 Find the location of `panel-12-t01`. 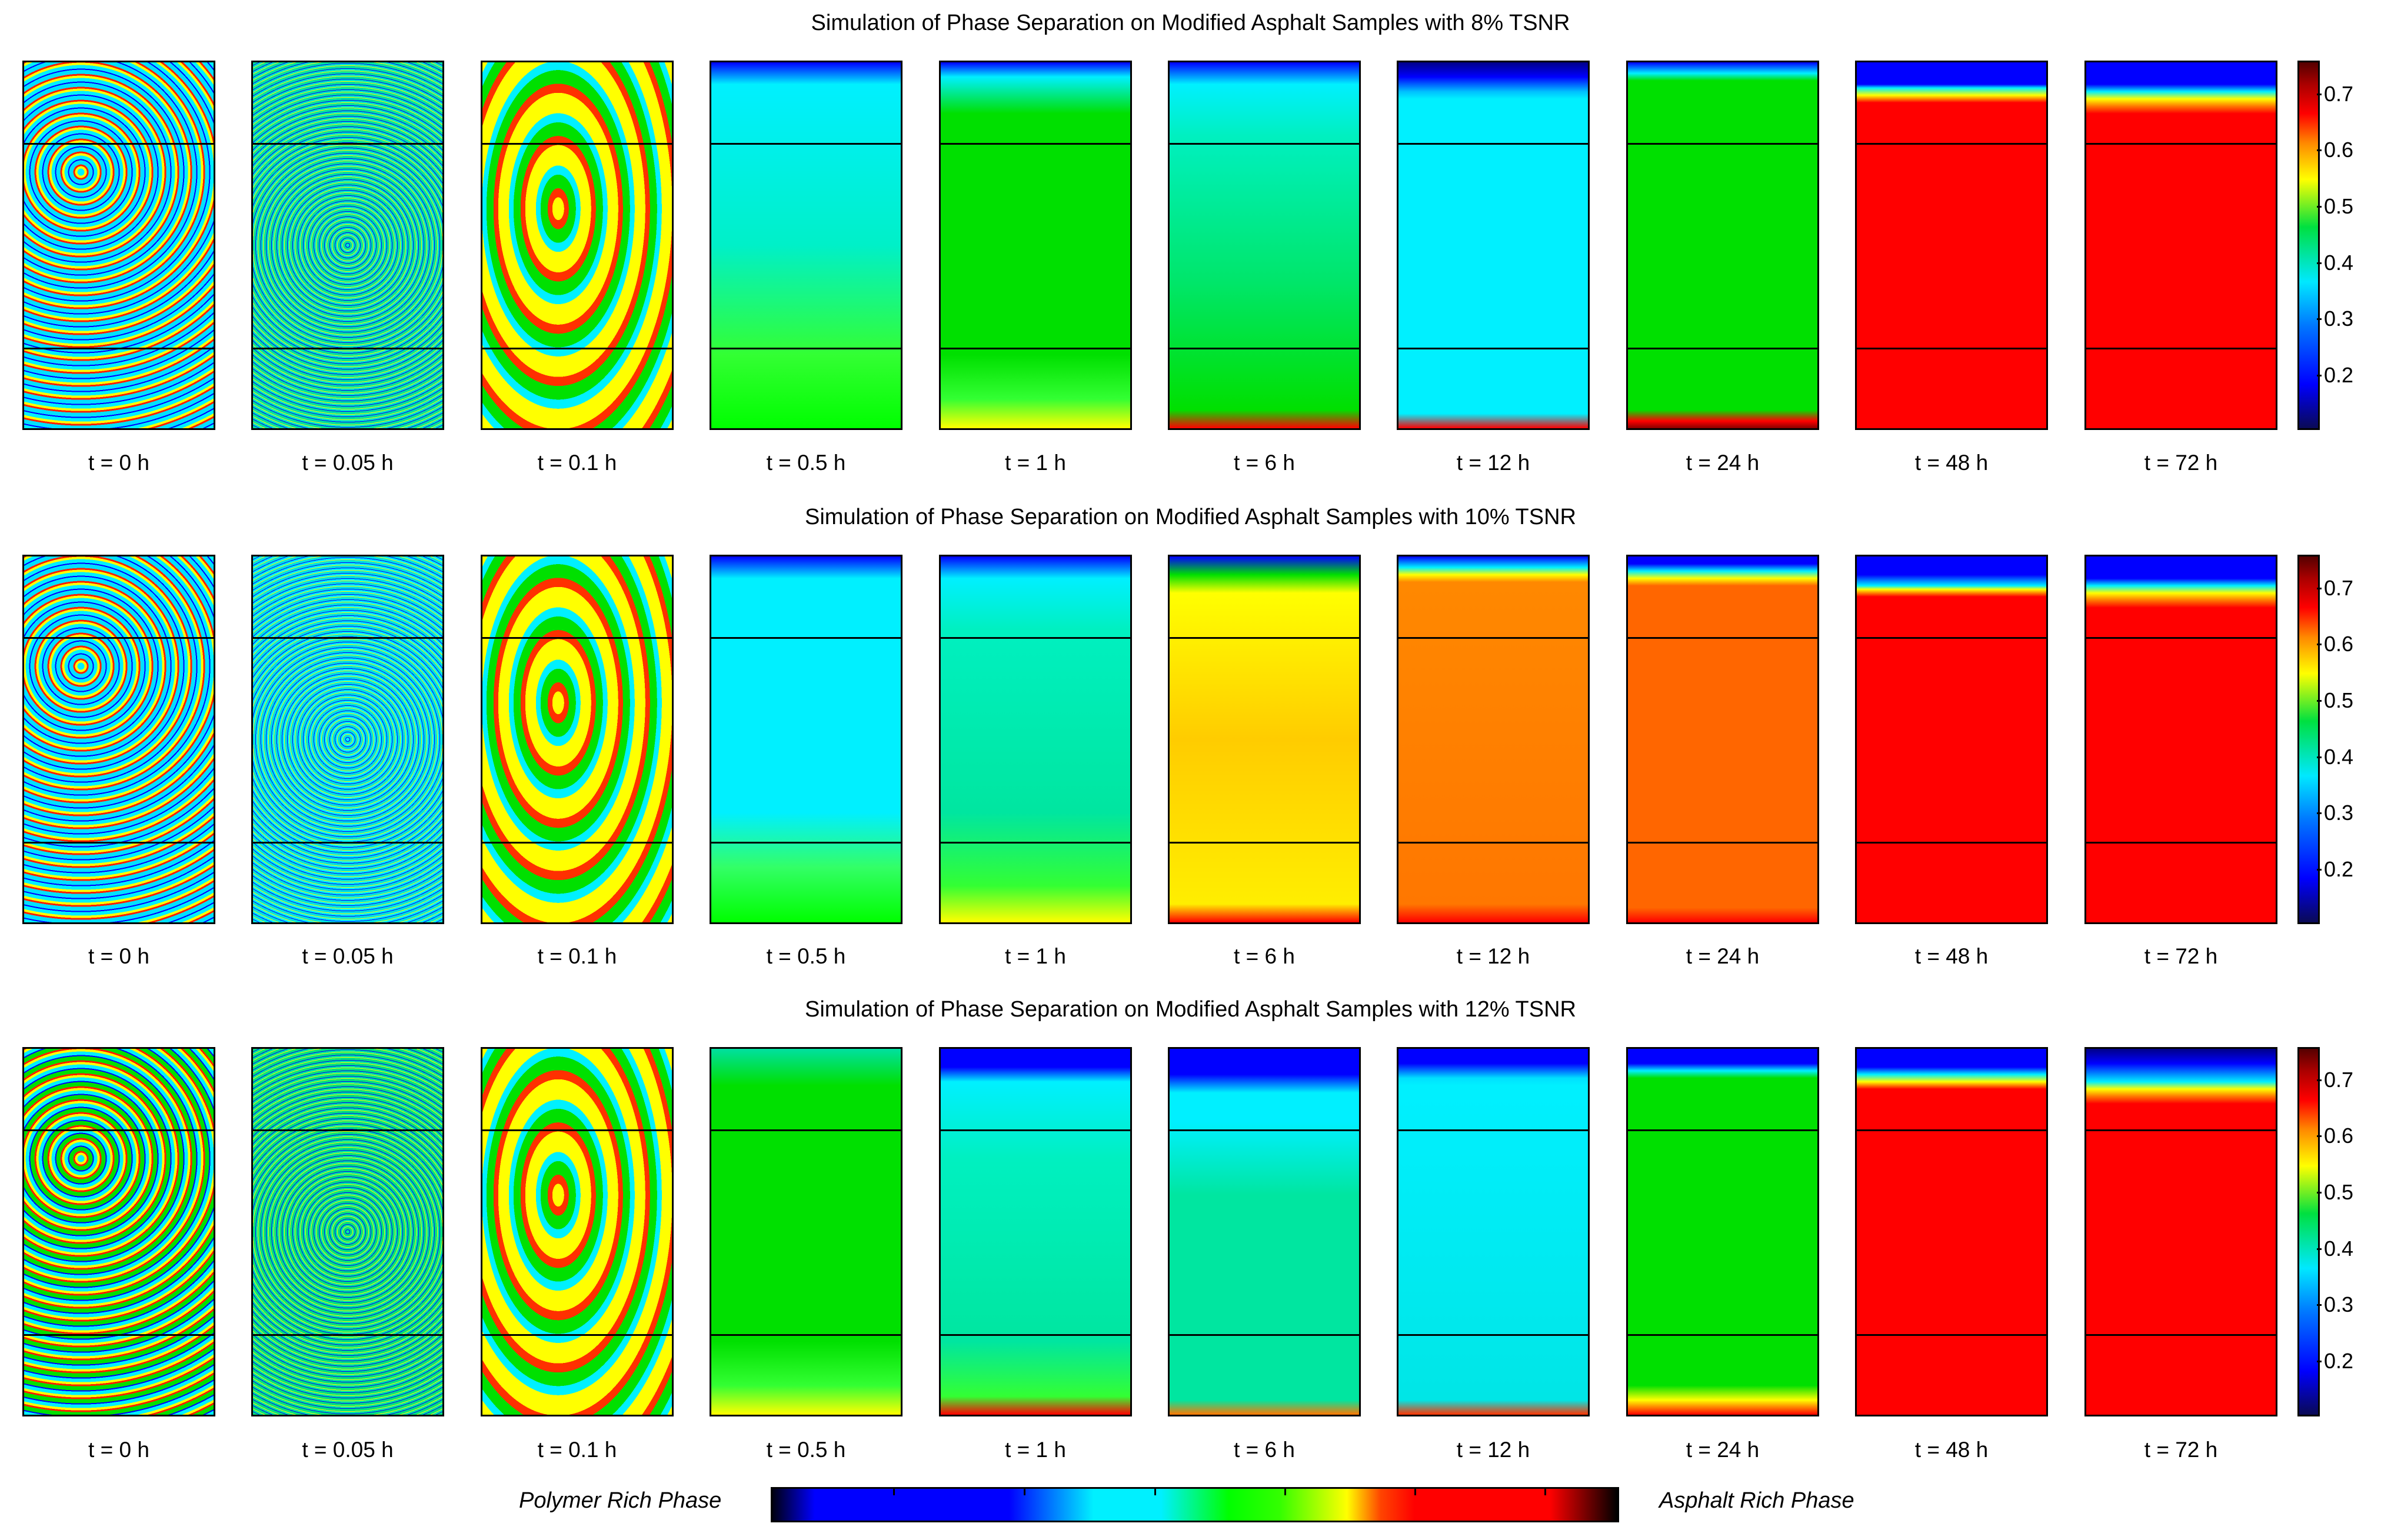

panel-12-t01 is located at coordinates (577, 1231).